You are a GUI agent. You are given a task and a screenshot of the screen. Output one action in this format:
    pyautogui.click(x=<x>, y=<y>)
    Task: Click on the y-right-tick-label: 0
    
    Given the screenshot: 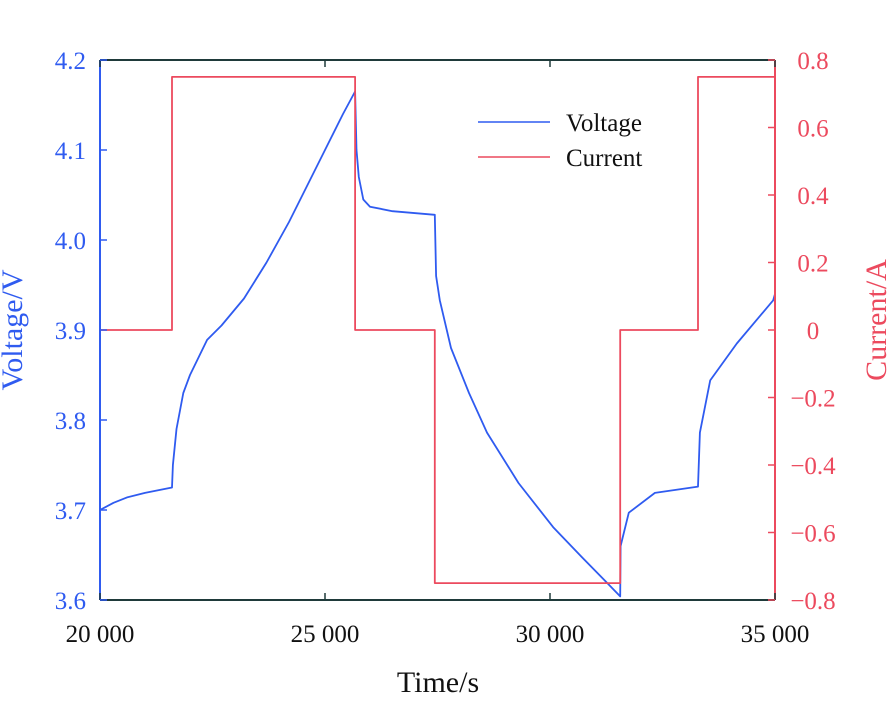 What is the action you would take?
    pyautogui.click(x=813, y=331)
    